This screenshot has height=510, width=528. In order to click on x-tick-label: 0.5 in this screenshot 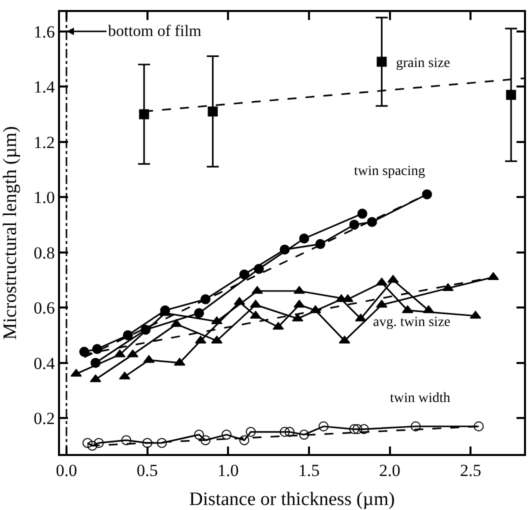, I will do `click(147, 470)`.